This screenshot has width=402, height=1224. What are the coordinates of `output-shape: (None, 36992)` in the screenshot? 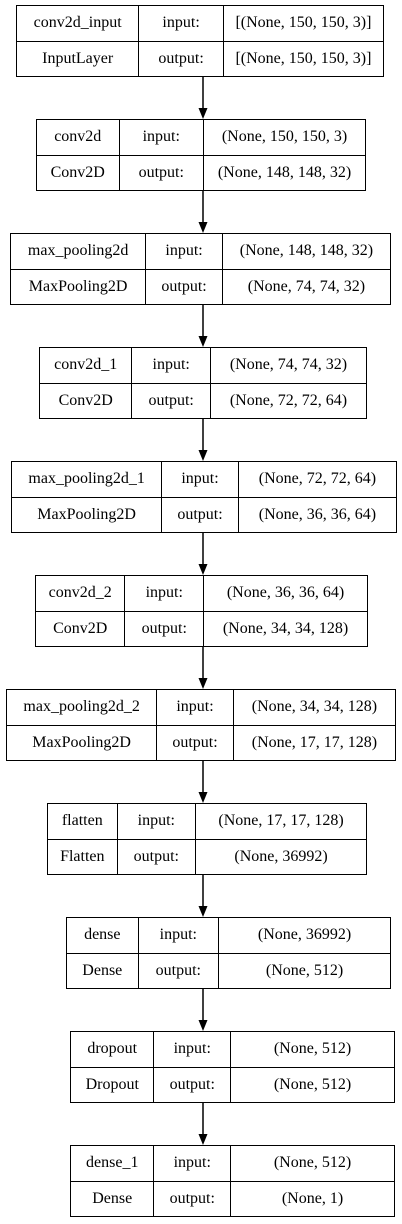 It's located at (281, 856).